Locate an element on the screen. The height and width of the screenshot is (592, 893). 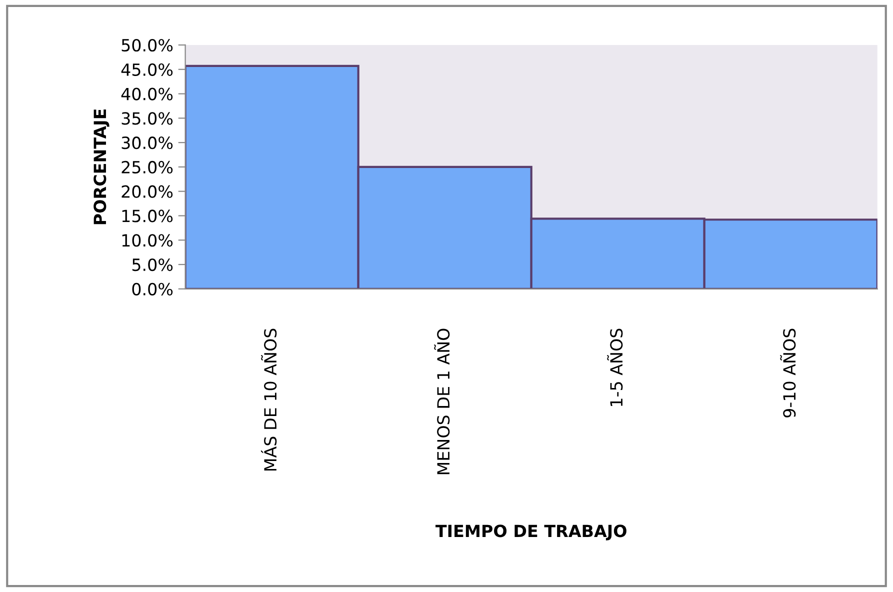
y-tick-label: 45.0% is located at coordinates (147, 69).